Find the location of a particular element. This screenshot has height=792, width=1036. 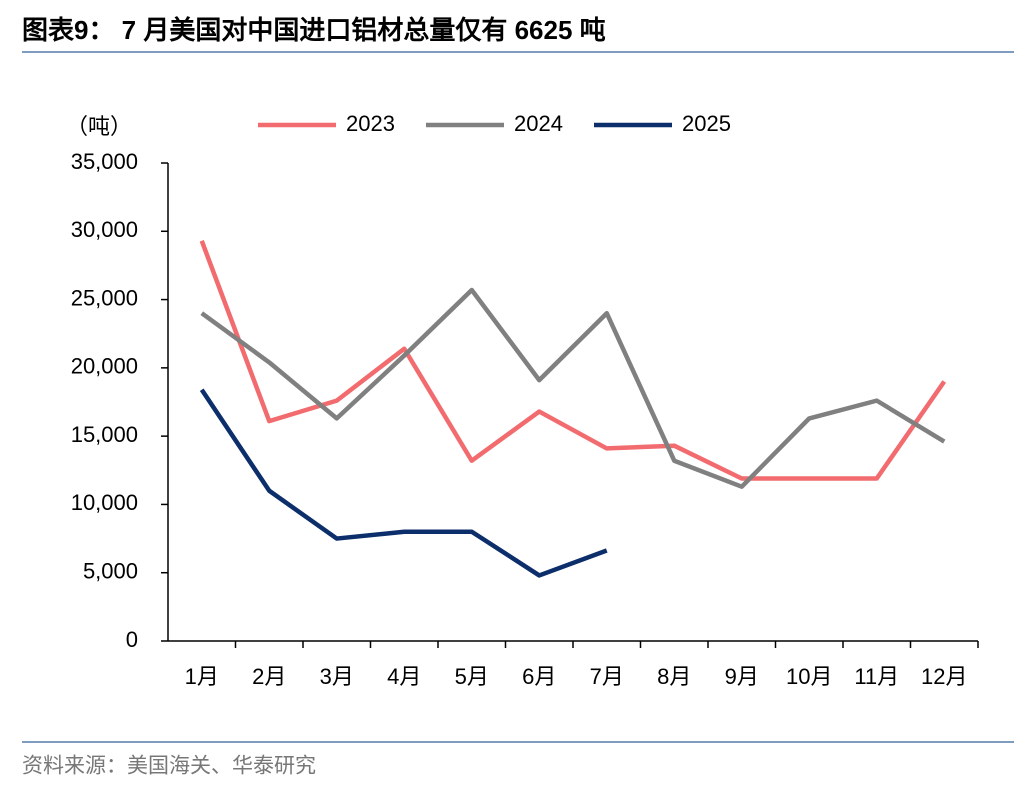

x-tick-label: 12月 is located at coordinates (944, 676).